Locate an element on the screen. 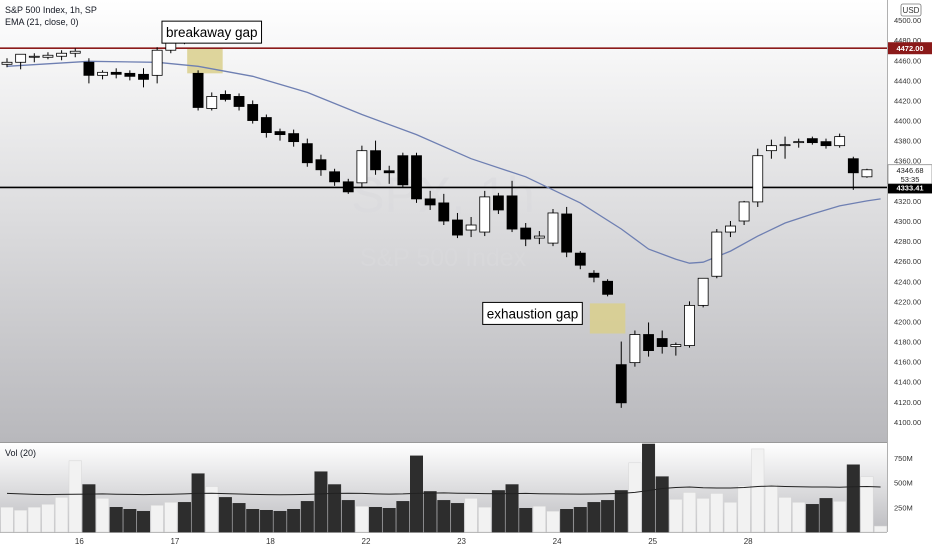 The image size is (932, 550). price-tick-label: 4420.00 is located at coordinates (907, 100).